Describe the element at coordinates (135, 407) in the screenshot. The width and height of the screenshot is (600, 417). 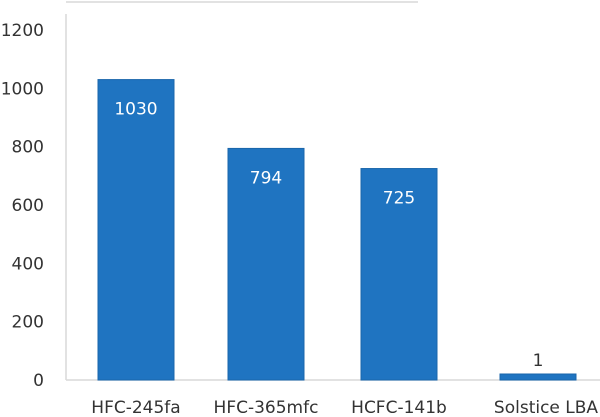
I see `x-category-label: HFC-245fa` at that location.